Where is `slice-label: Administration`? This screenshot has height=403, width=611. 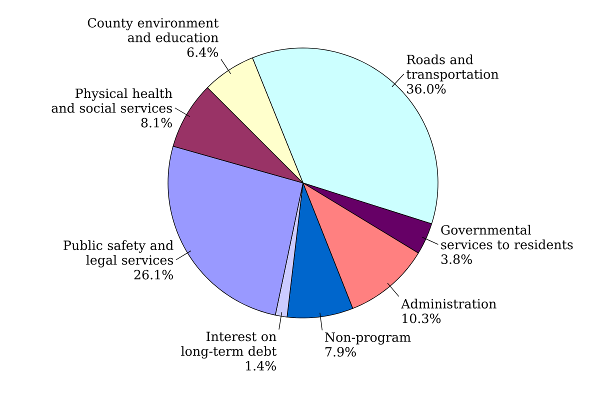 slice-label: Administration is located at coordinates (448, 303).